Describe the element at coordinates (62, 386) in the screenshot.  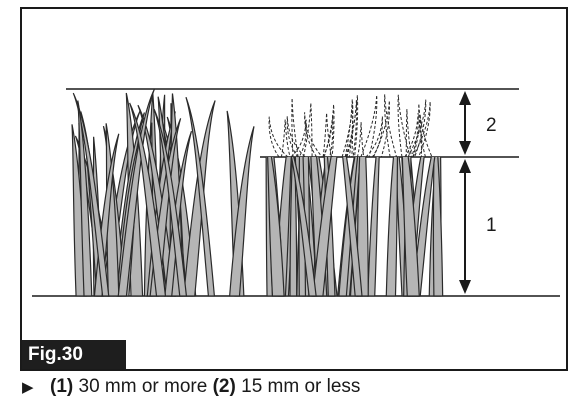
I see `caption-item-1-number: (1)` at that location.